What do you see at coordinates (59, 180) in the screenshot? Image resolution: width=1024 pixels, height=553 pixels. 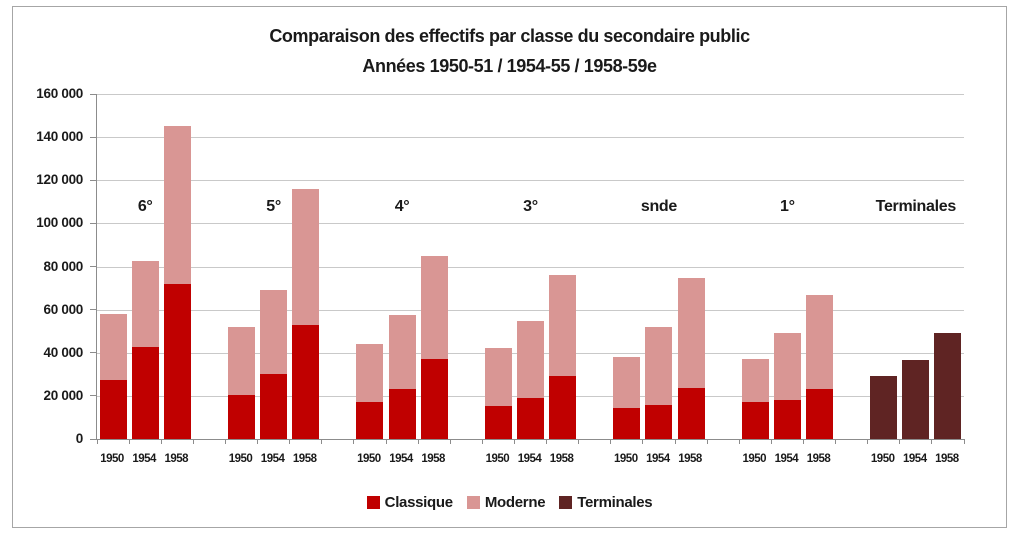 I see `y-axis-tick-label: 120 000` at bounding box center [59, 180].